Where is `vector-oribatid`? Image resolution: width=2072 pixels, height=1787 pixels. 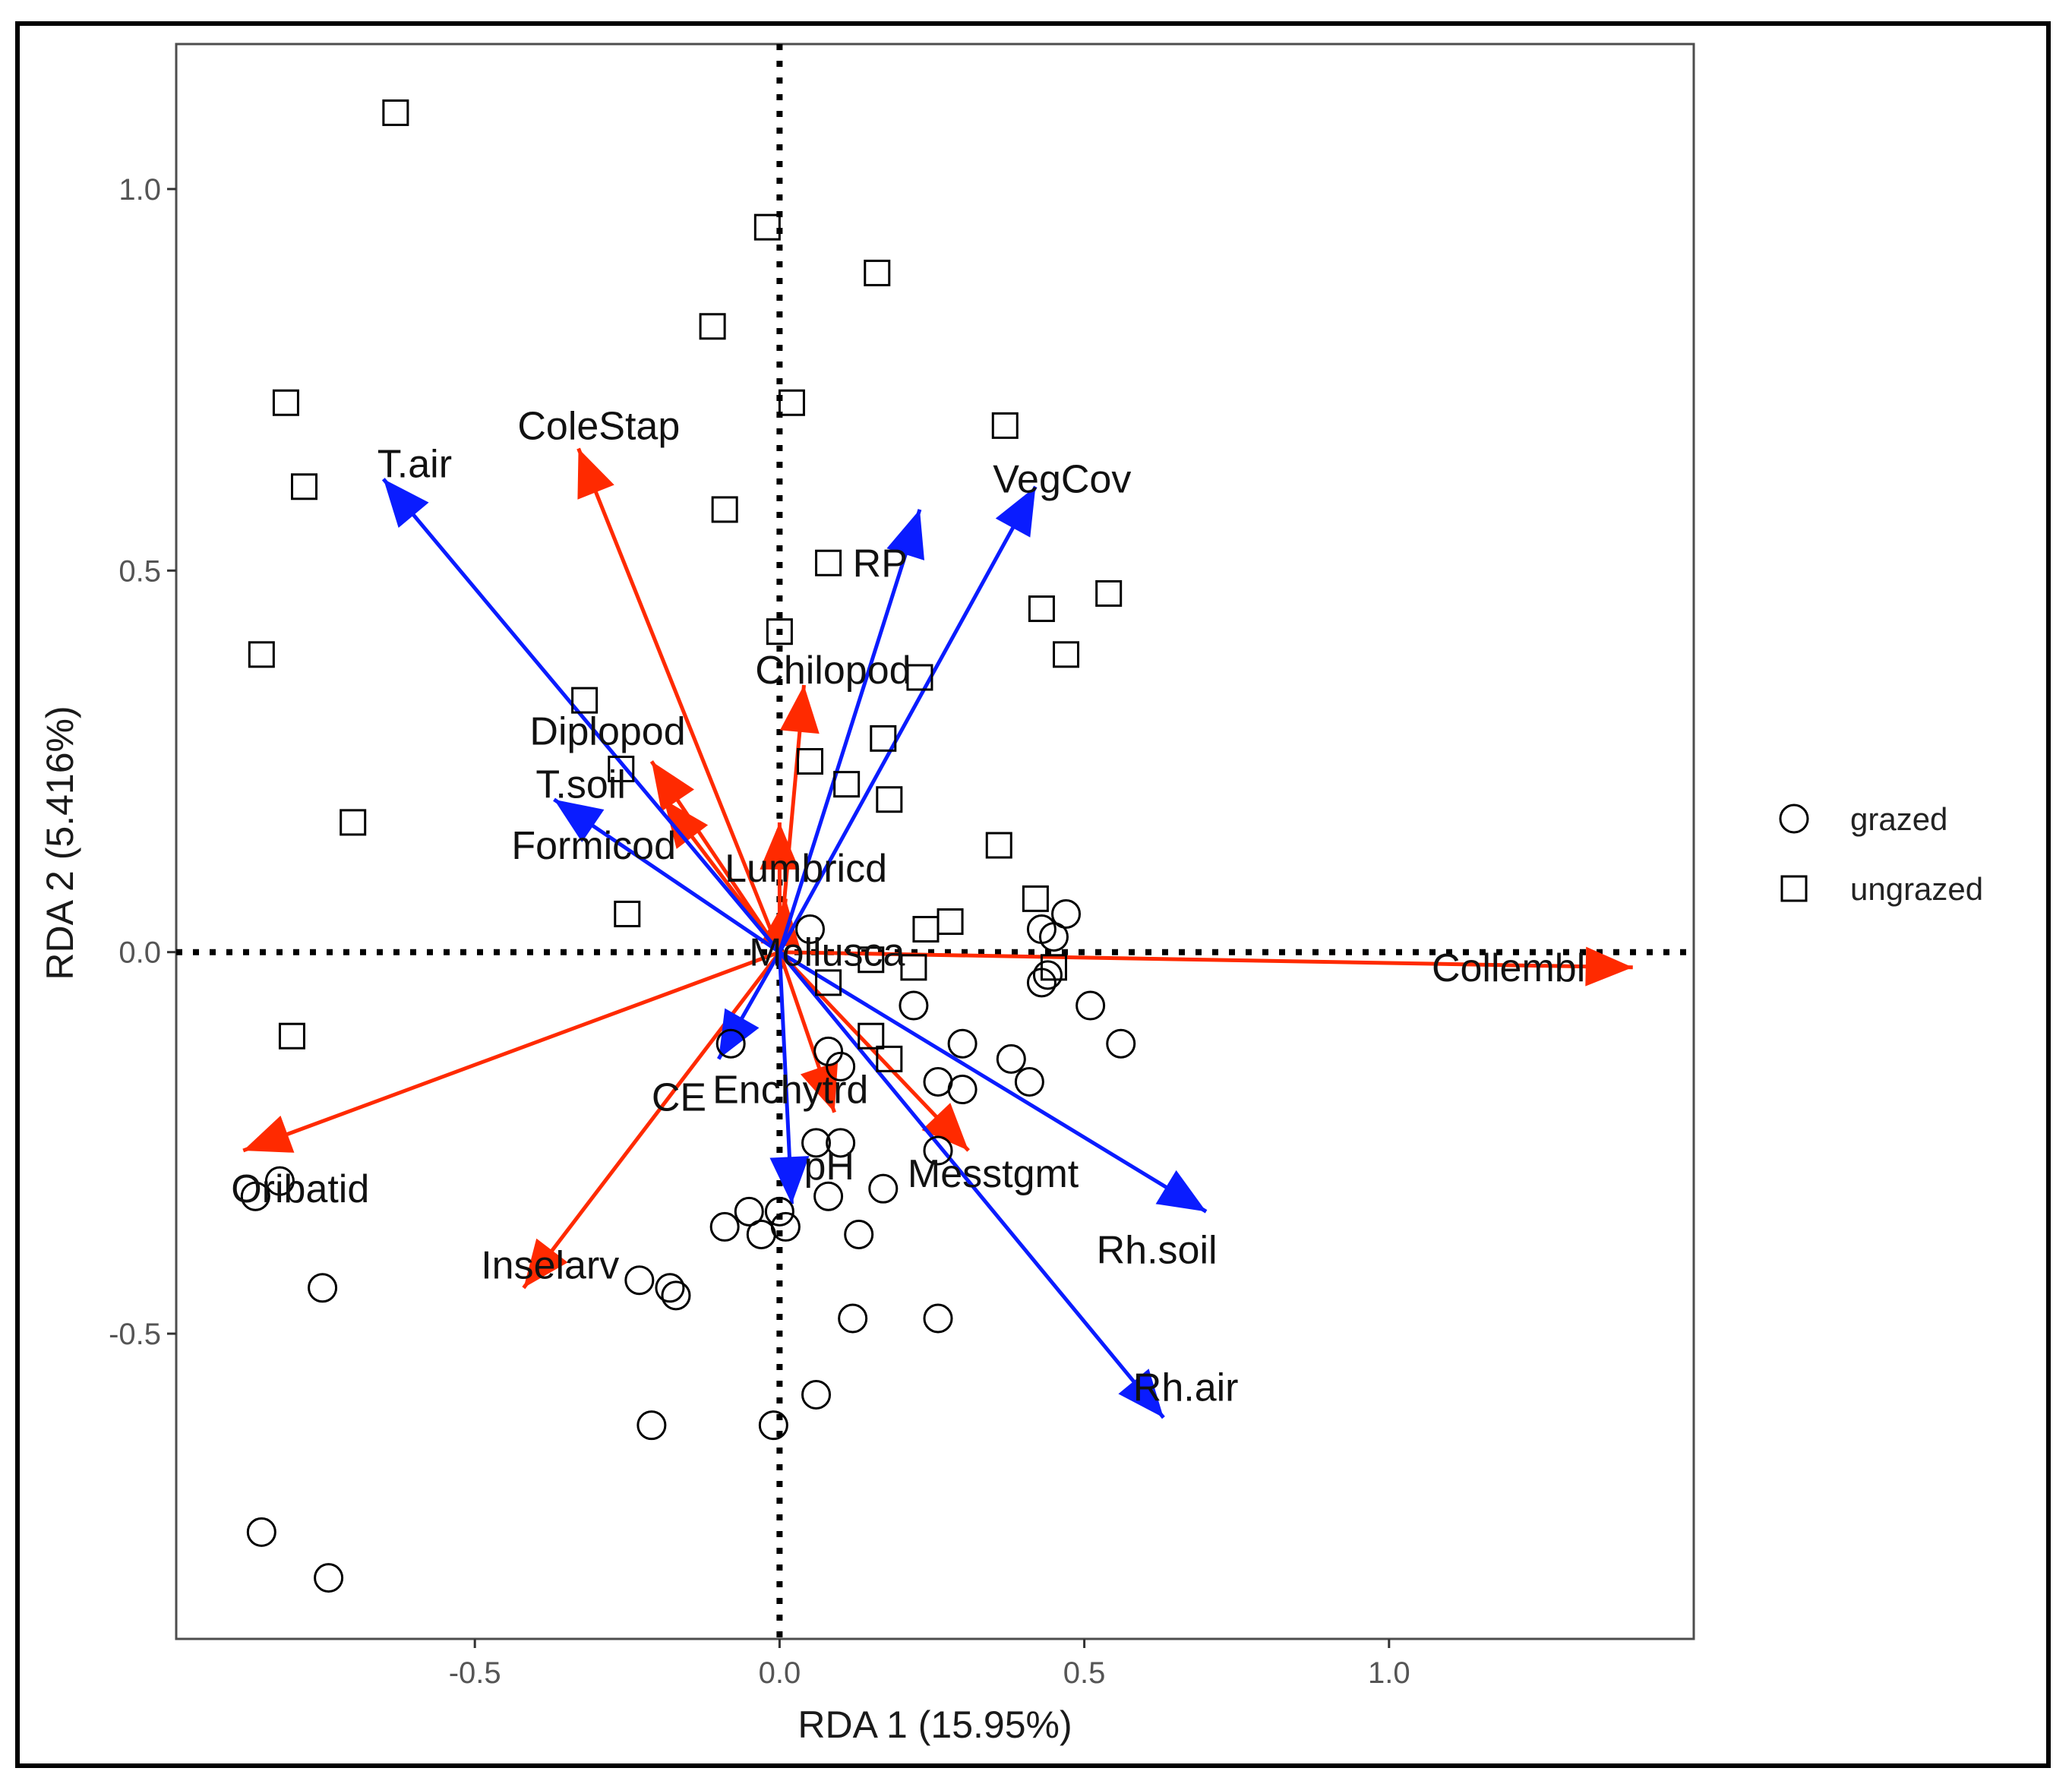 vector-oribatid is located at coordinates (512, 1051).